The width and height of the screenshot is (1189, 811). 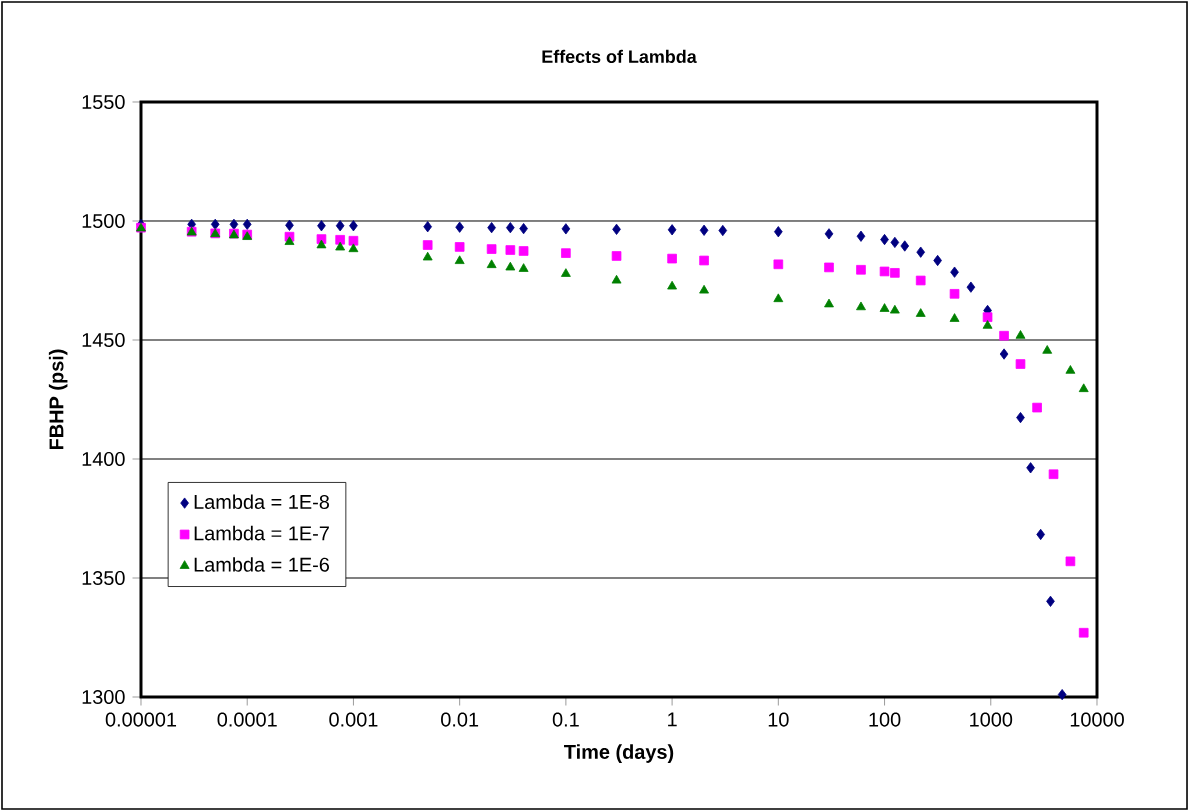 I want to click on x-tick-label: 10, so click(x=778, y=719).